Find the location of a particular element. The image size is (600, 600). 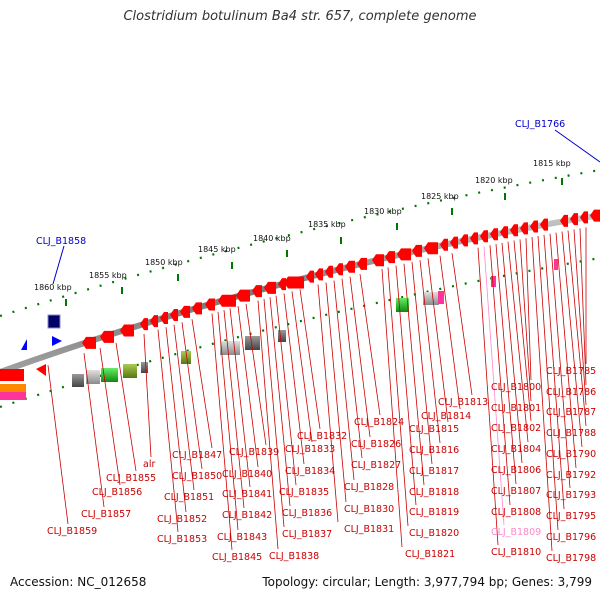

kbp-label: 1815 kbp is located at coordinates (552, 163).